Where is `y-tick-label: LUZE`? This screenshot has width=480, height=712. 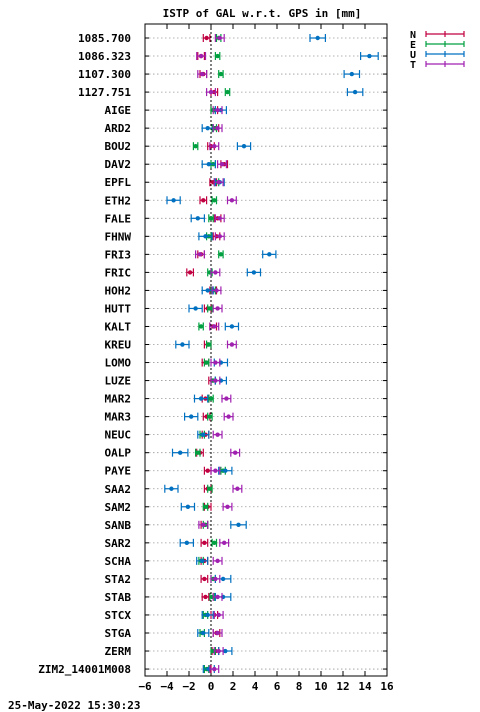 y-tick-label: LUZE is located at coordinates (118, 381).